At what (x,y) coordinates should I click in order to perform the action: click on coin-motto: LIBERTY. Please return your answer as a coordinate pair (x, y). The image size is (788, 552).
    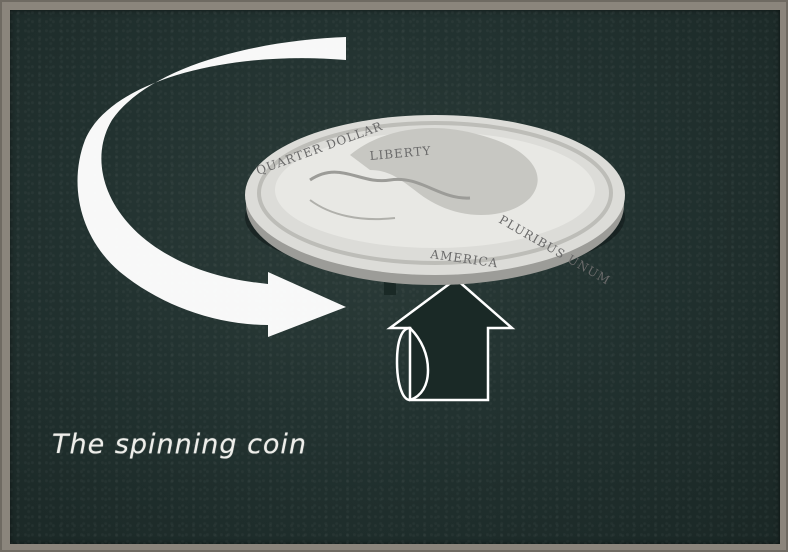
    Looking at the image, I should click on (400, 153).